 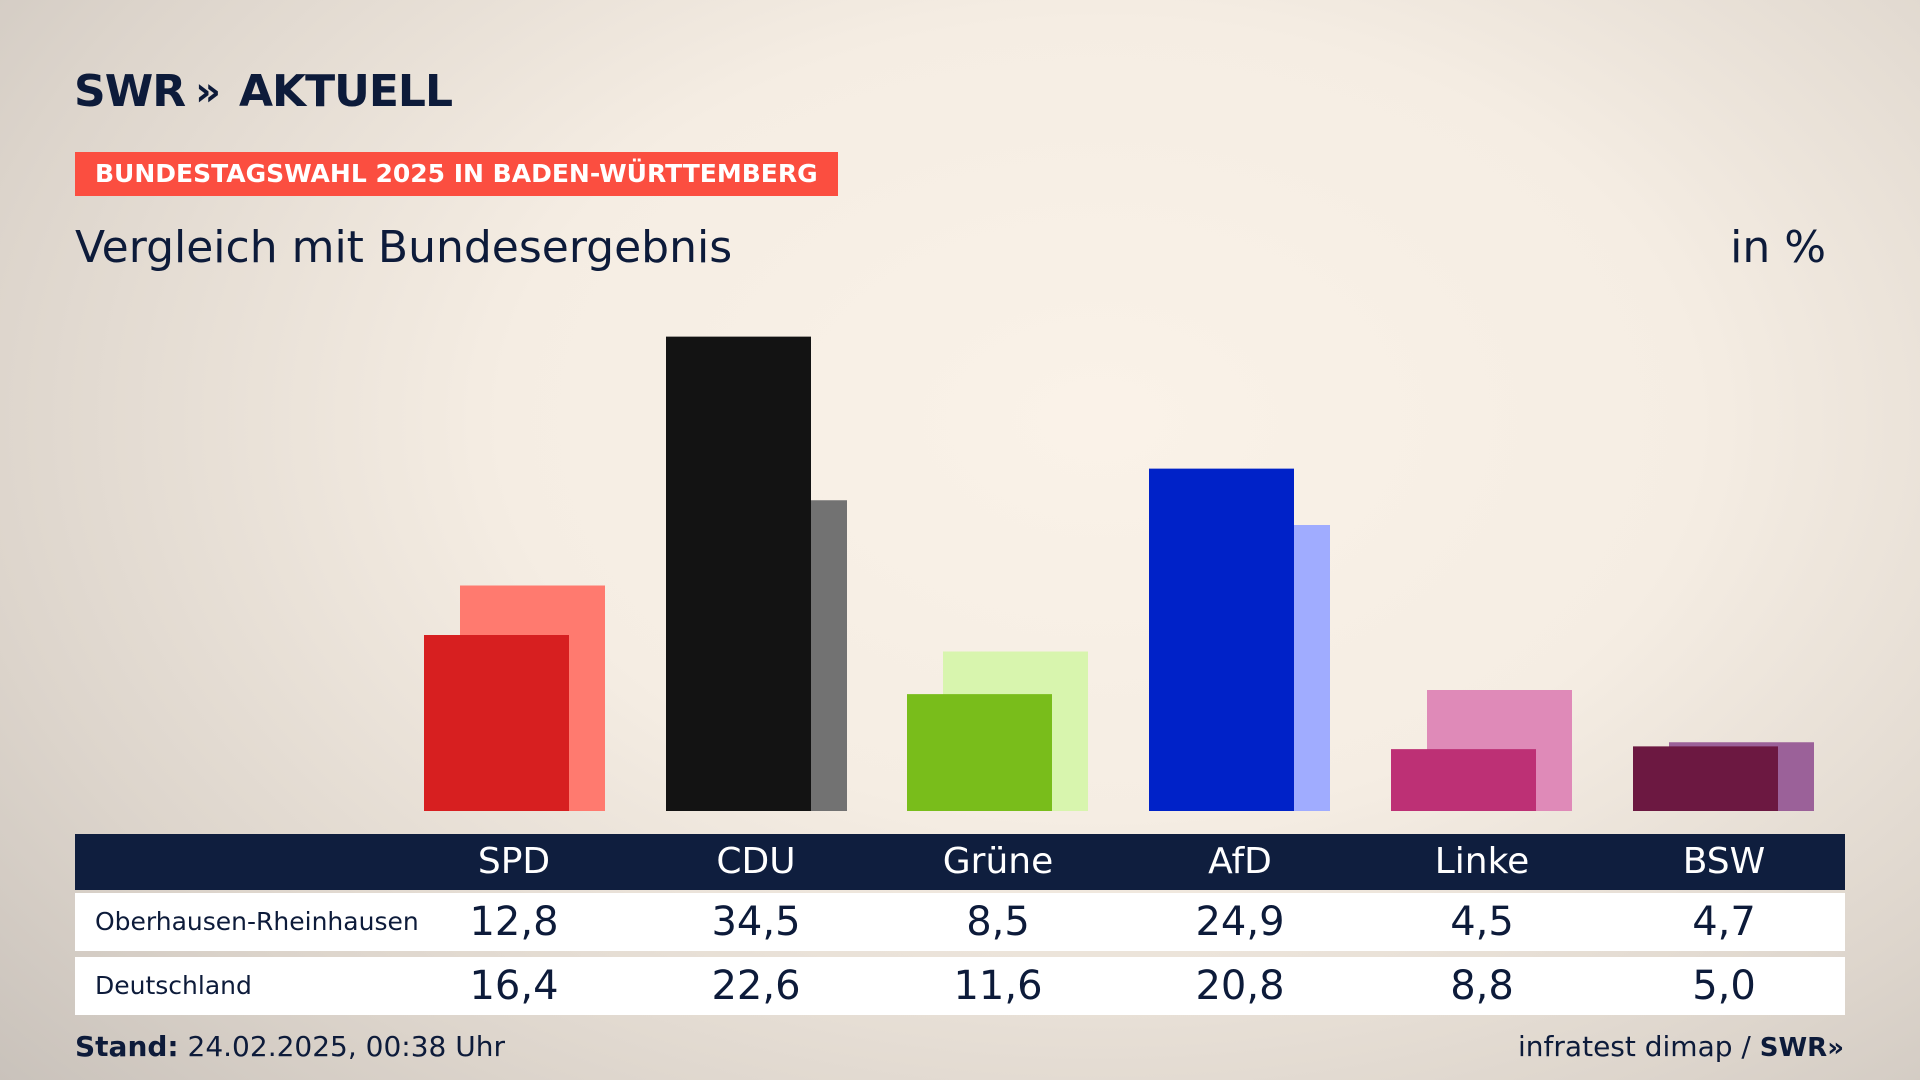 What do you see at coordinates (1482, 861) in the screenshot?
I see `header-party: Linke` at bounding box center [1482, 861].